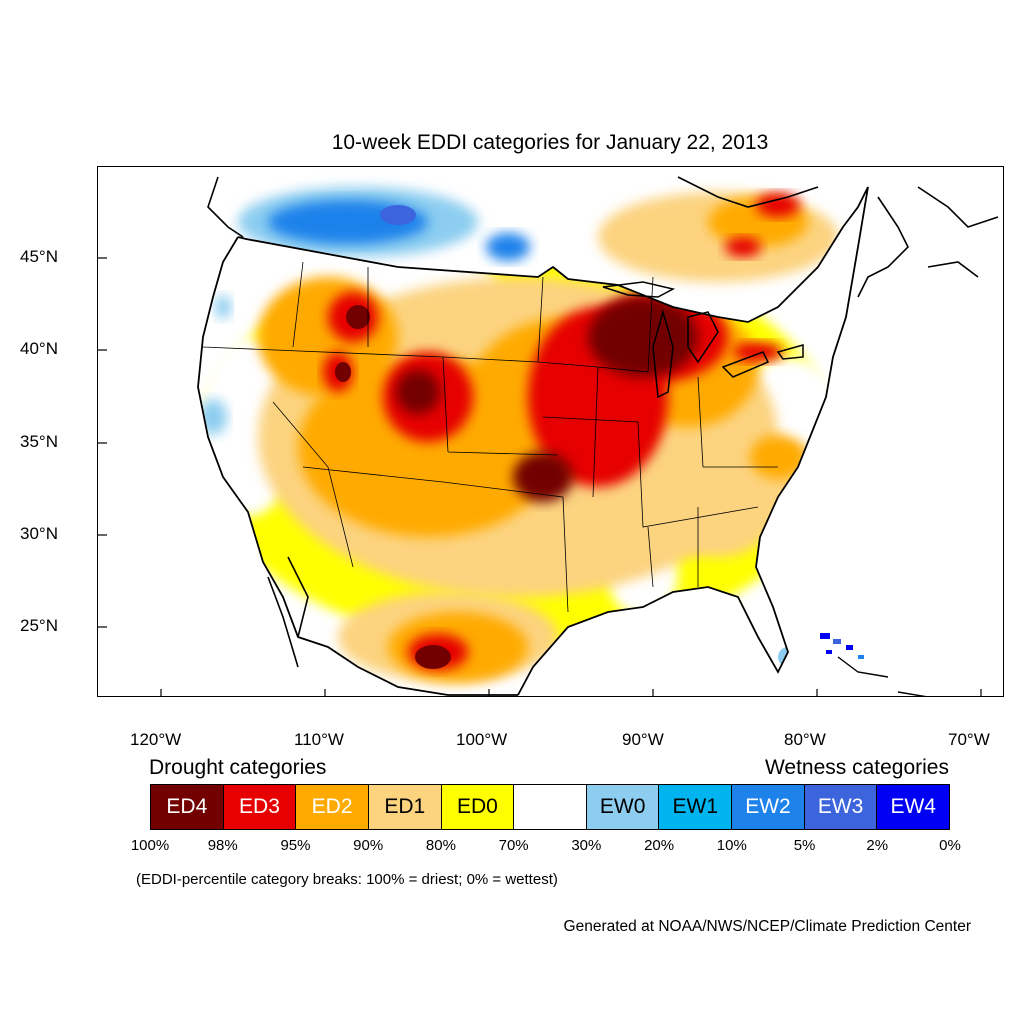 Image resolution: width=1024 pixels, height=1024 pixels. What do you see at coordinates (804, 845) in the screenshot?
I see `percent-break-label: 5%` at bounding box center [804, 845].